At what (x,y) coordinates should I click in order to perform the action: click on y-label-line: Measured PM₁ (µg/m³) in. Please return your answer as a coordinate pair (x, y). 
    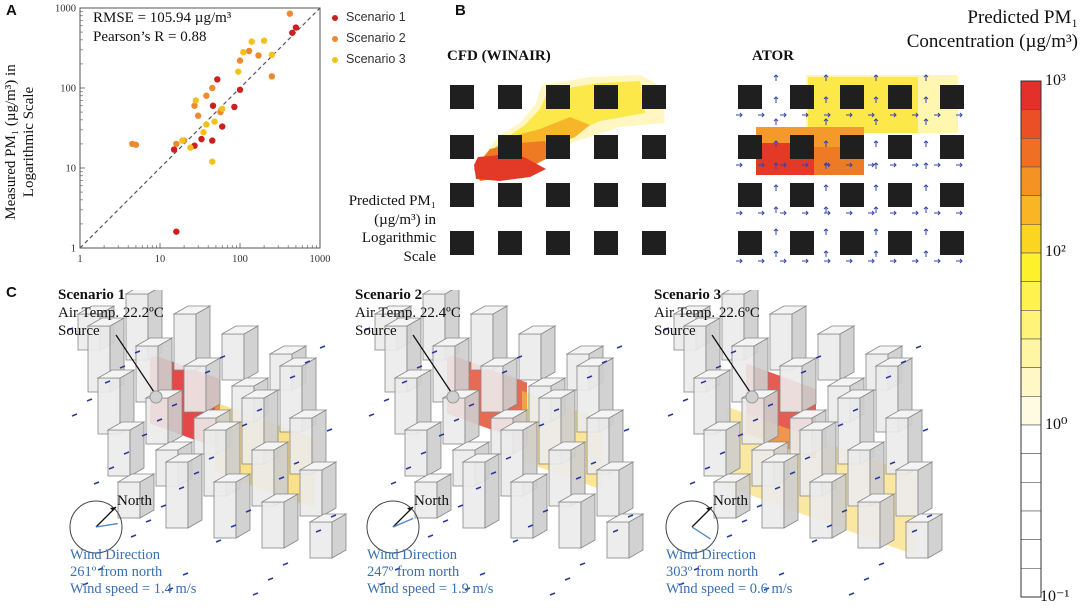
    Looking at the image, I should click on (11, 142).